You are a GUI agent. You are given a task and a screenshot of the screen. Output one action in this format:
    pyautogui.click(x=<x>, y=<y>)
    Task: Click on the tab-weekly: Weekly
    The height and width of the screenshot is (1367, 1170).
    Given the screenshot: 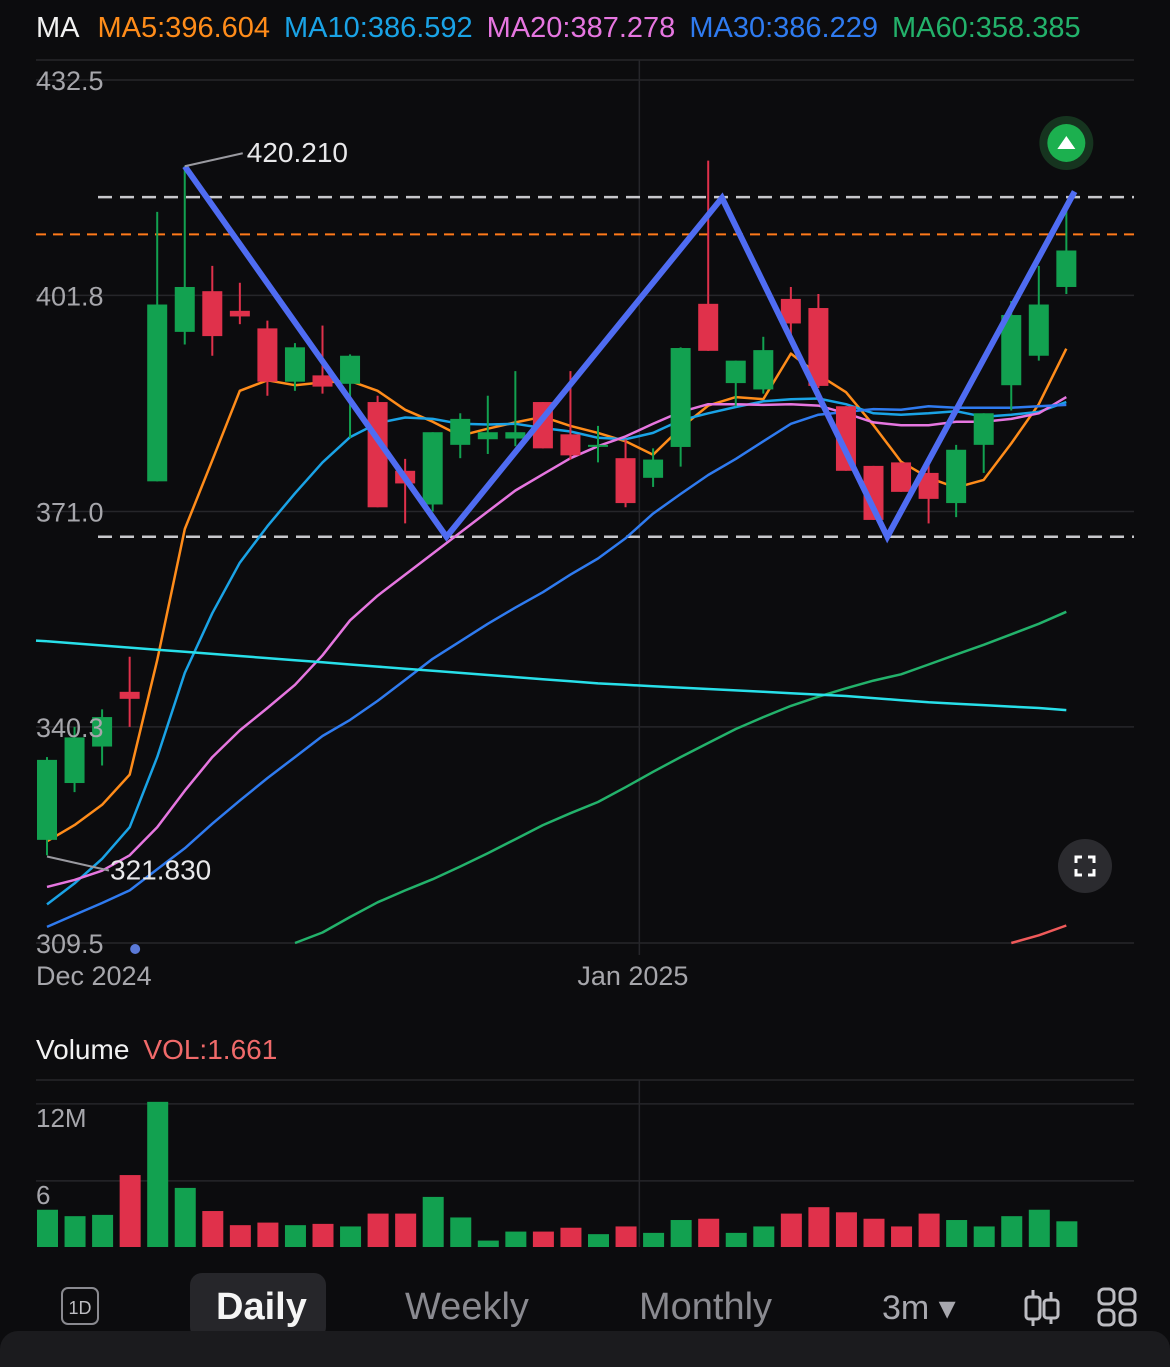 What is the action you would take?
    pyautogui.click(x=467, y=1307)
    